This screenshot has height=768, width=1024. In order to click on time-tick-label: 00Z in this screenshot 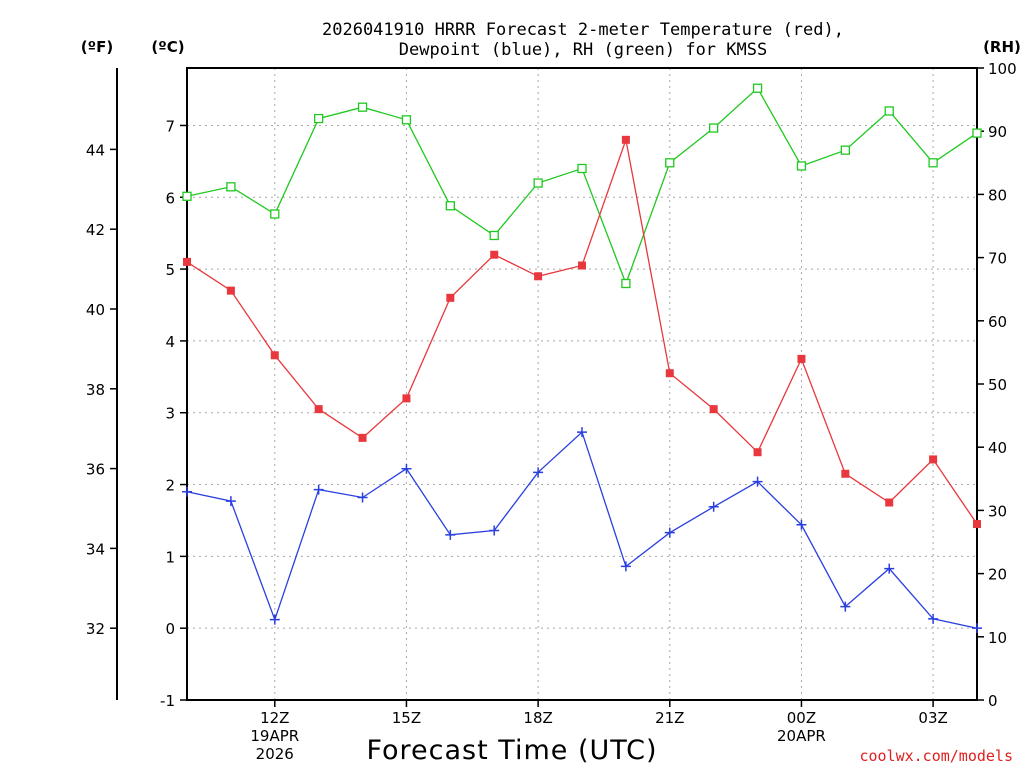, I will do `click(801, 718)`.